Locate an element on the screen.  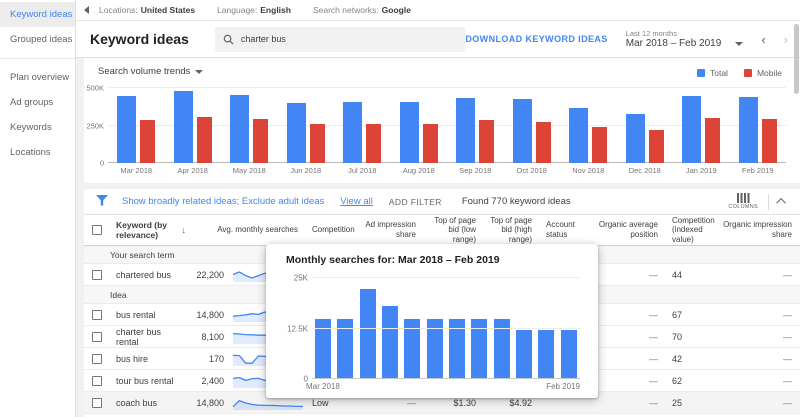
tooltip-y-tick-label: 0 is located at coordinates (305, 379).